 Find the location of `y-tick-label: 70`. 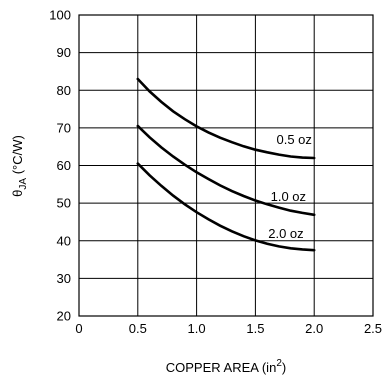

y-tick-label: 70 is located at coordinates (64, 127).